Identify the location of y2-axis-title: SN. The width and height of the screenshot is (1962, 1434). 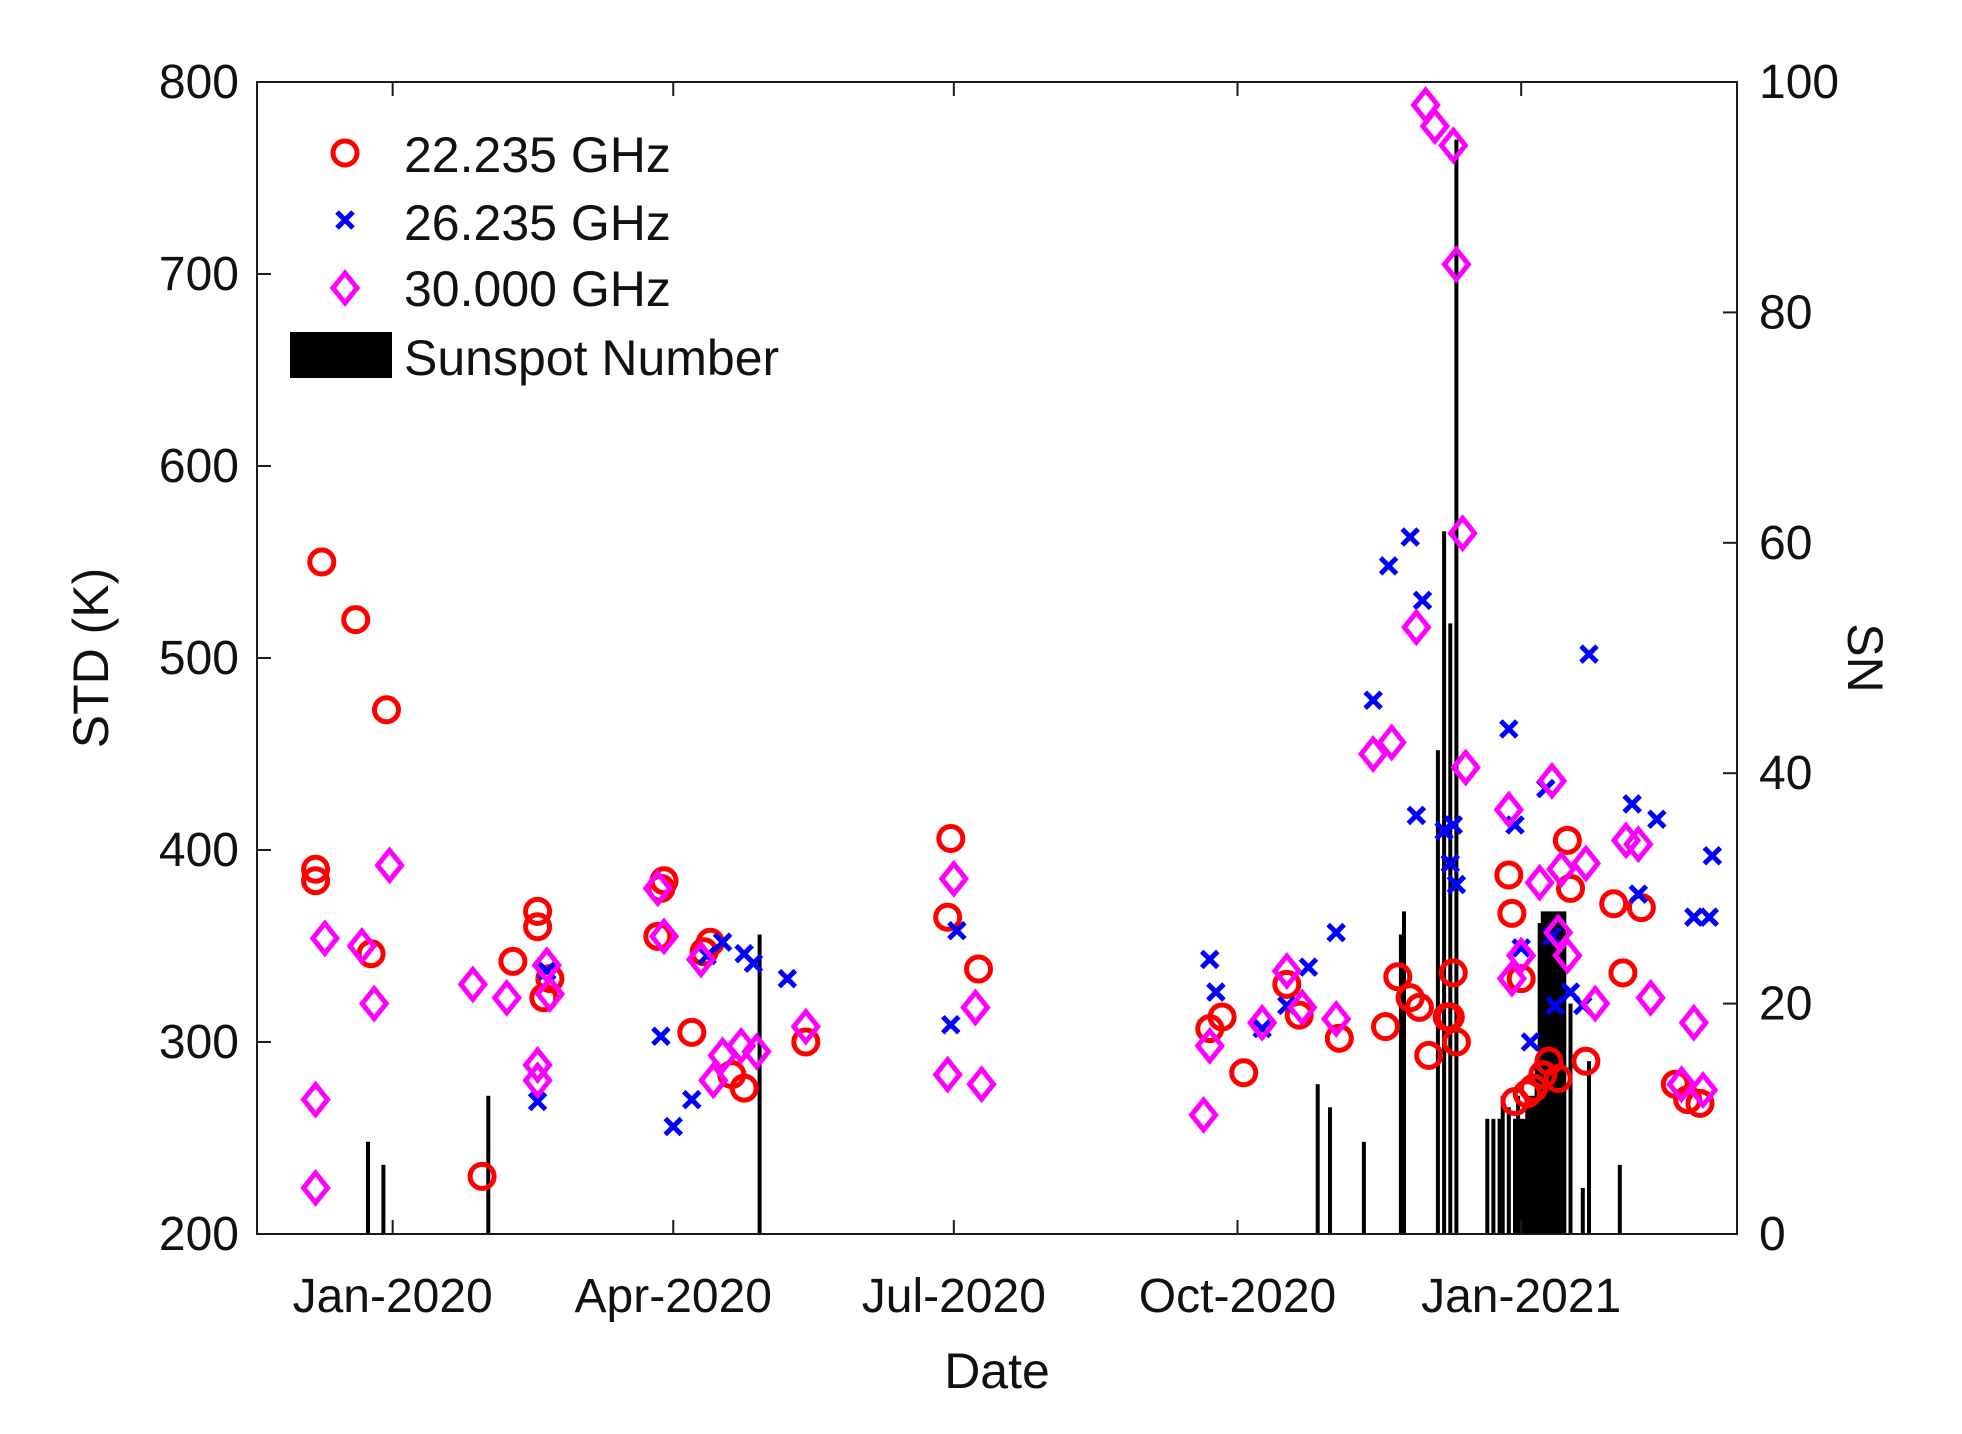
(1865, 657).